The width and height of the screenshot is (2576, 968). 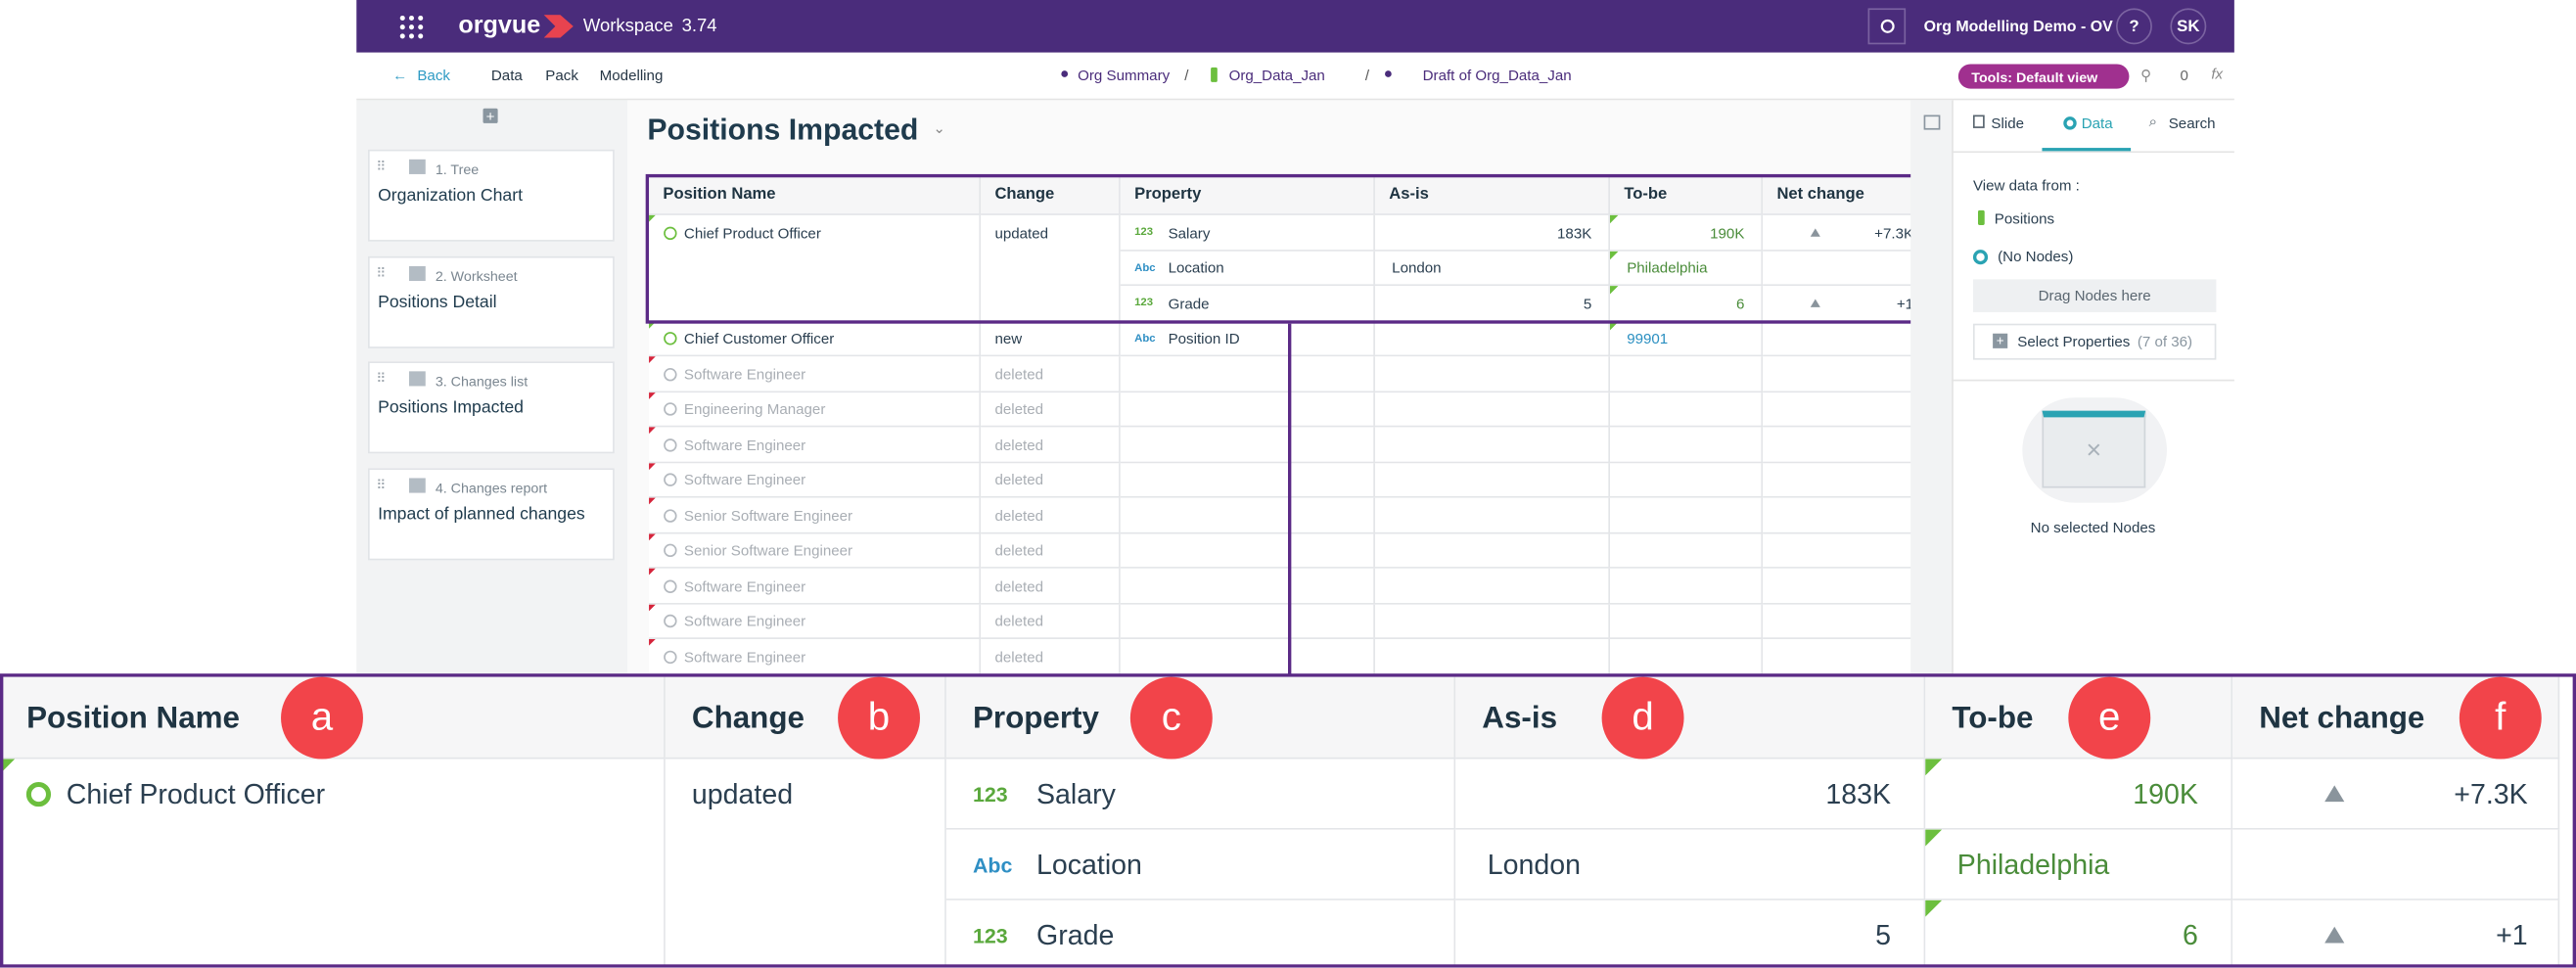 What do you see at coordinates (1932, 122) in the screenshot?
I see `collapse-icon` at bounding box center [1932, 122].